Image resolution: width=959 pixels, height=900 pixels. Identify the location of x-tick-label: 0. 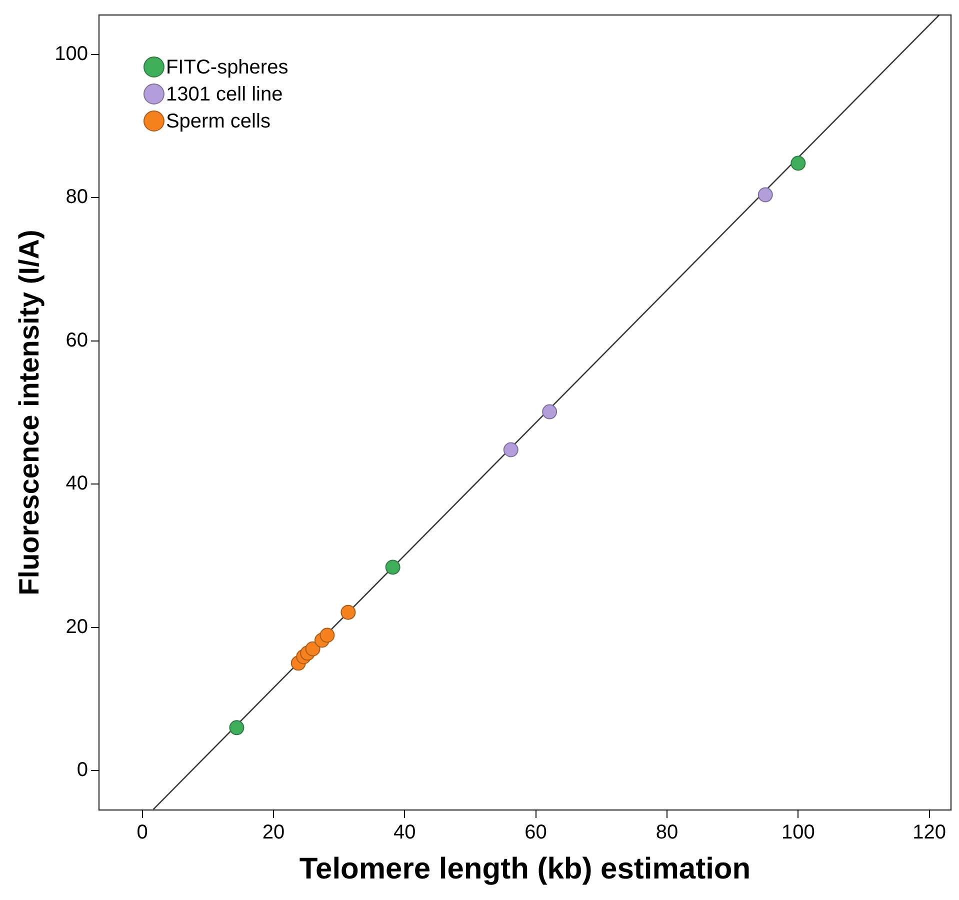
(142, 833).